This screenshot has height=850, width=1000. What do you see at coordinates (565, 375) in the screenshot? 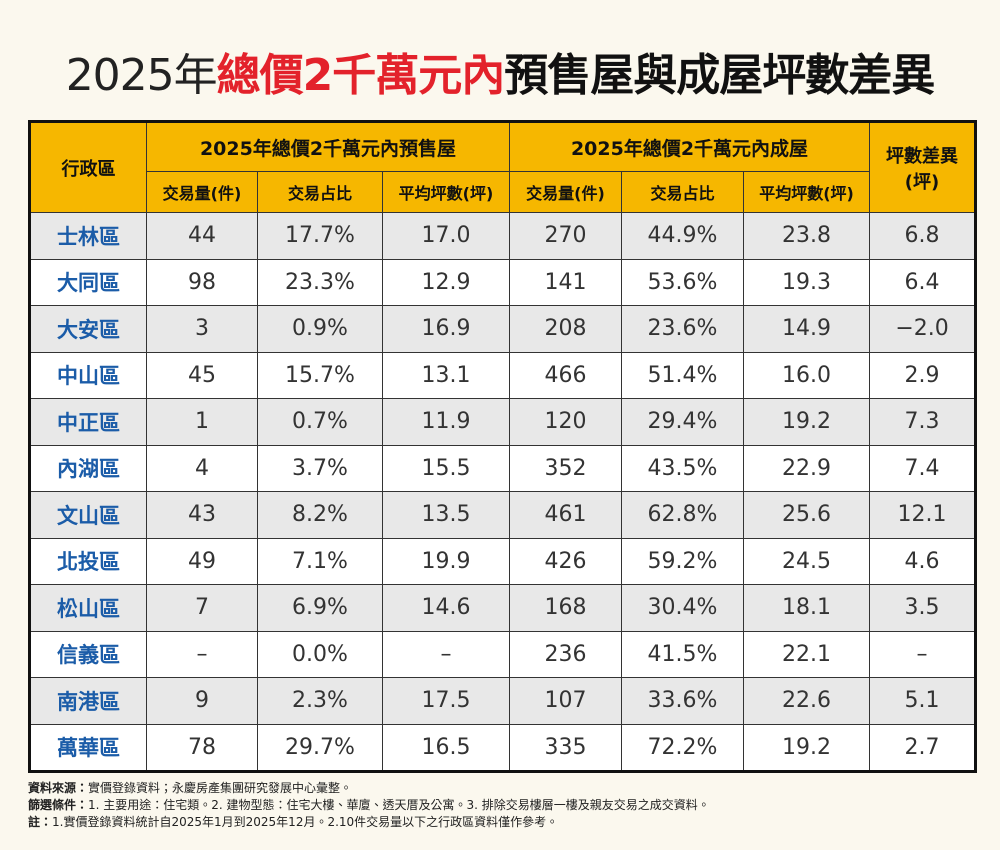
I see `value-cell: 466` at bounding box center [565, 375].